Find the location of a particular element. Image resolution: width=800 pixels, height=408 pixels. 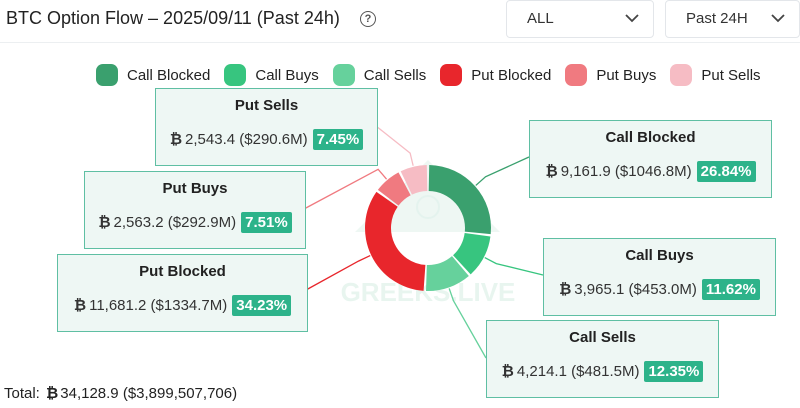

donut-slice-put-blocked is located at coordinates (395, 241).